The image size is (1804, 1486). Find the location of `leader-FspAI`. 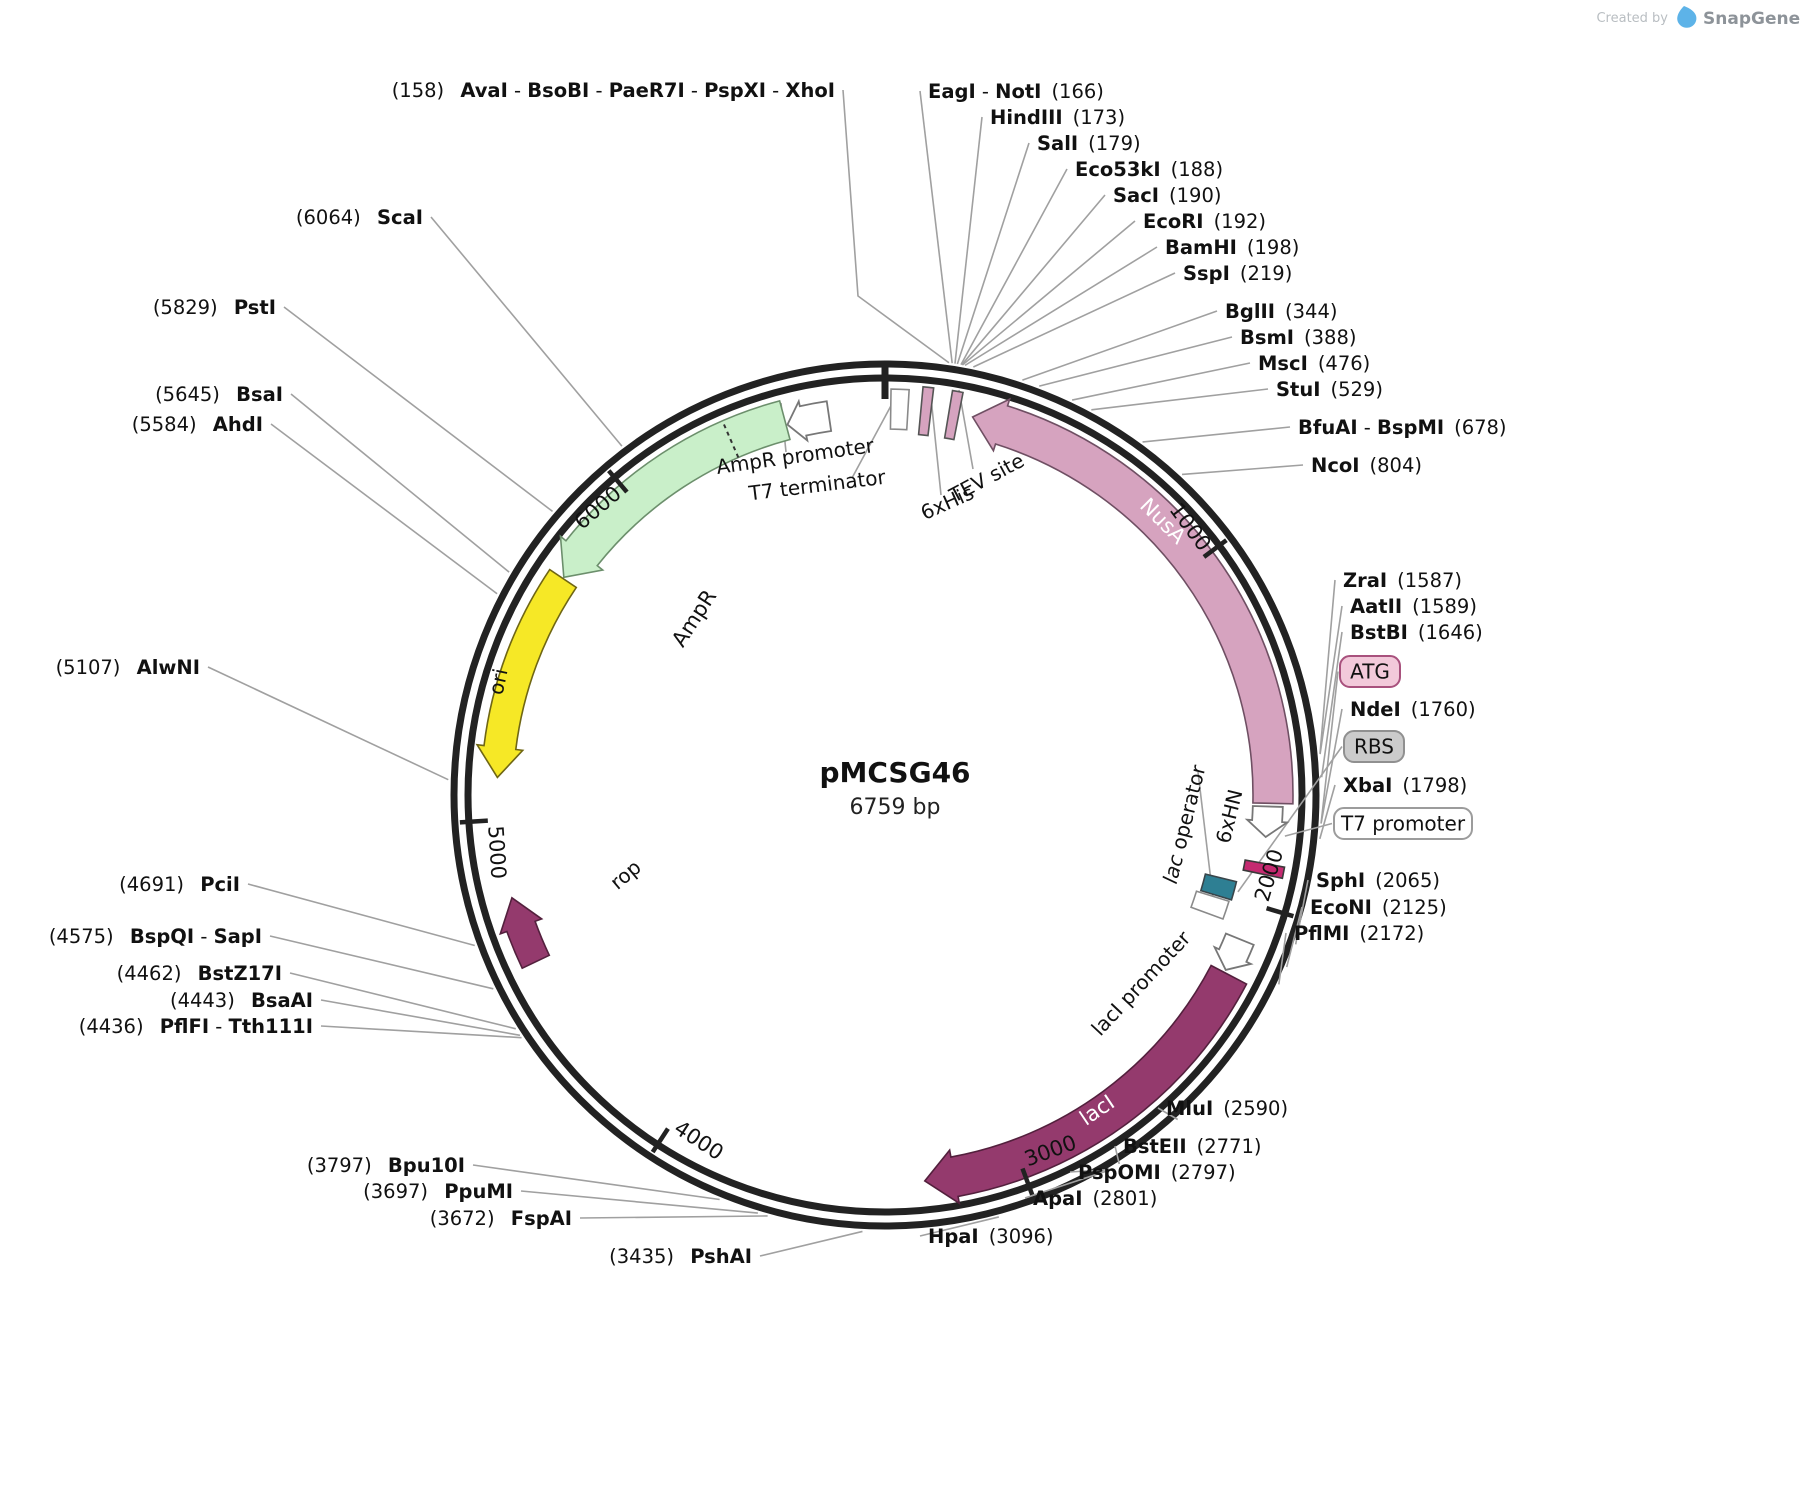

leader-FspAI is located at coordinates (673, 1217).